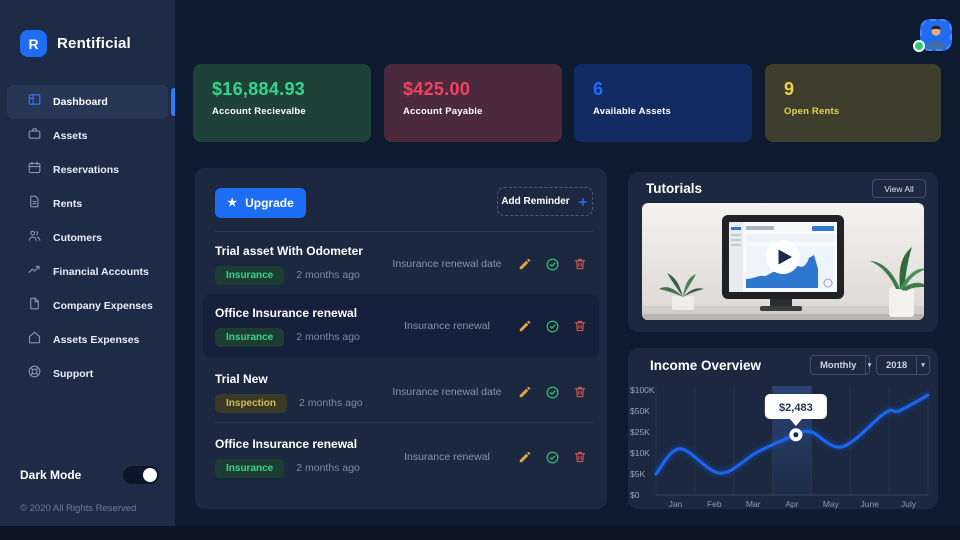  What do you see at coordinates (96, 340) in the screenshot?
I see `sidebar-item-label: Assets Expenses` at bounding box center [96, 340].